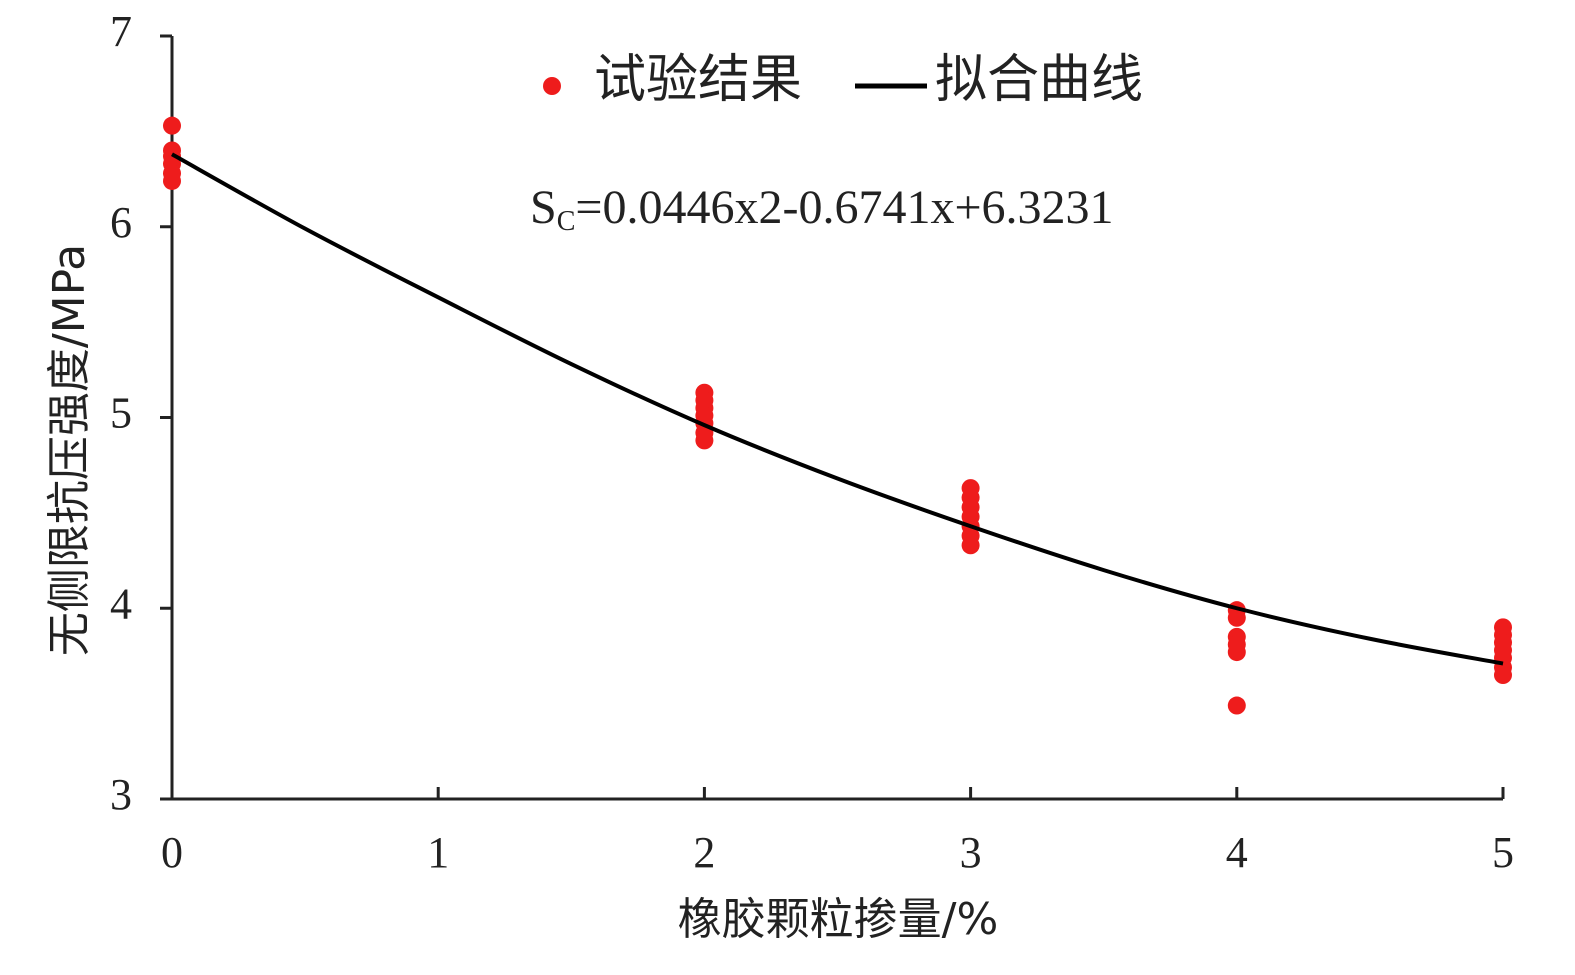  I want to click on y-tick-label: 7, so click(121, 31).